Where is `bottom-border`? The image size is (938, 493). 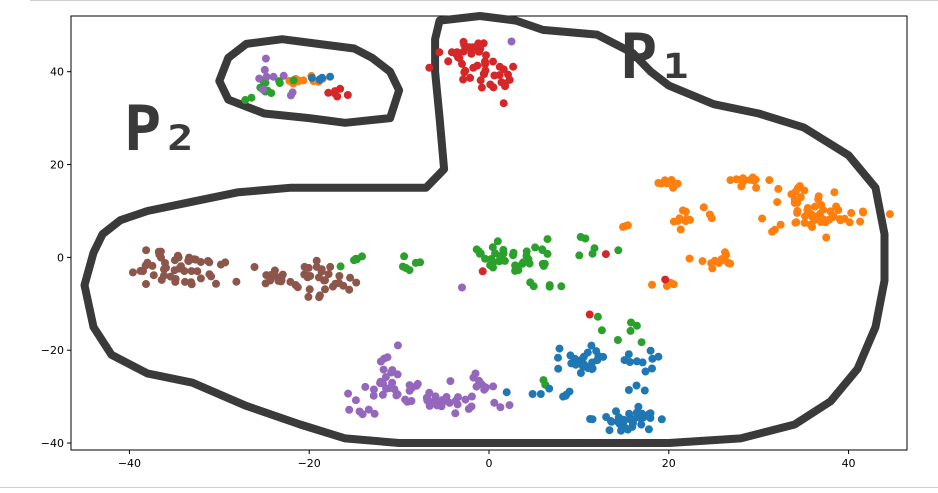 bottom-border is located at coordinates (469, 487).